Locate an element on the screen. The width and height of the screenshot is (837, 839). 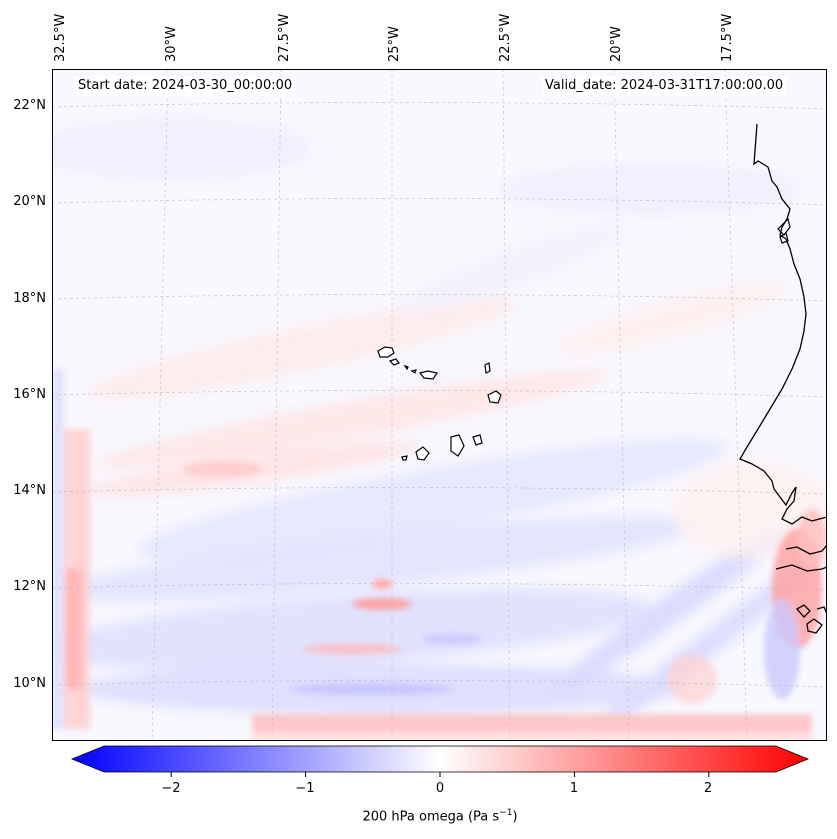
colorbar-title: 200 hPa omega (Pa s−1) is located at coordinates (439, 816).